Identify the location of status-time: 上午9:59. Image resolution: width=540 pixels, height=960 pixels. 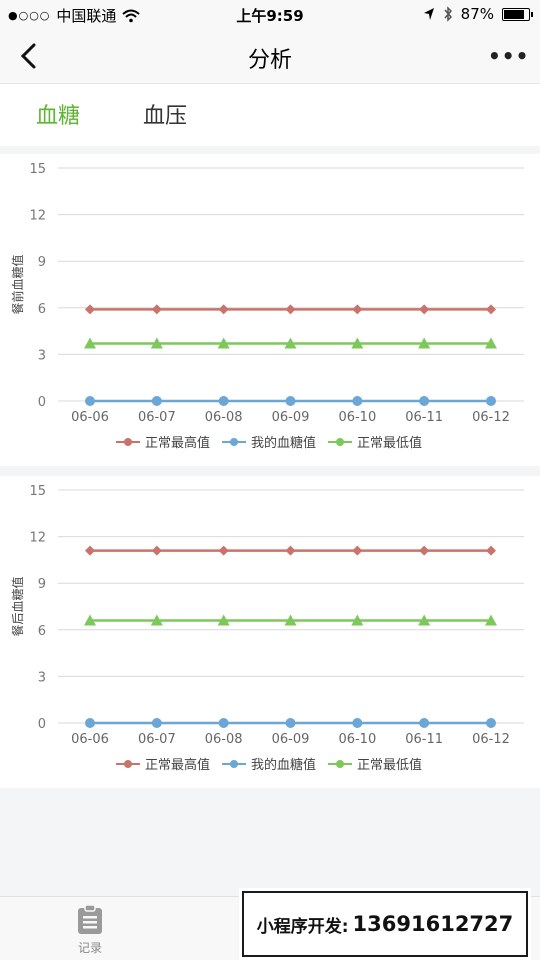
(270, 16).